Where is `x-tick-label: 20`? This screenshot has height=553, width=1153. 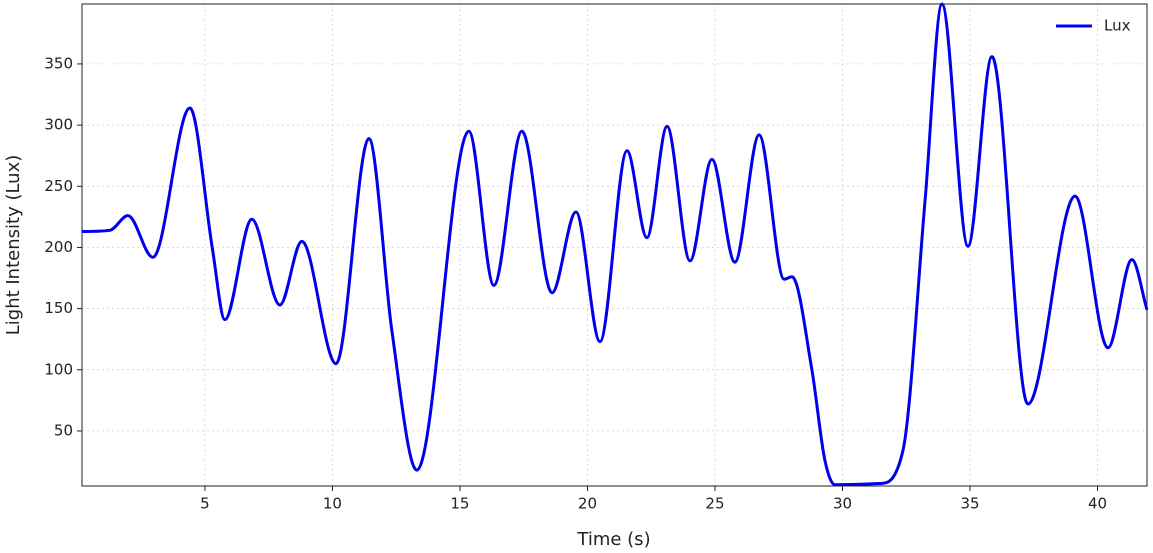 x-tick-label: 20 is located at coordinates (587, 504).